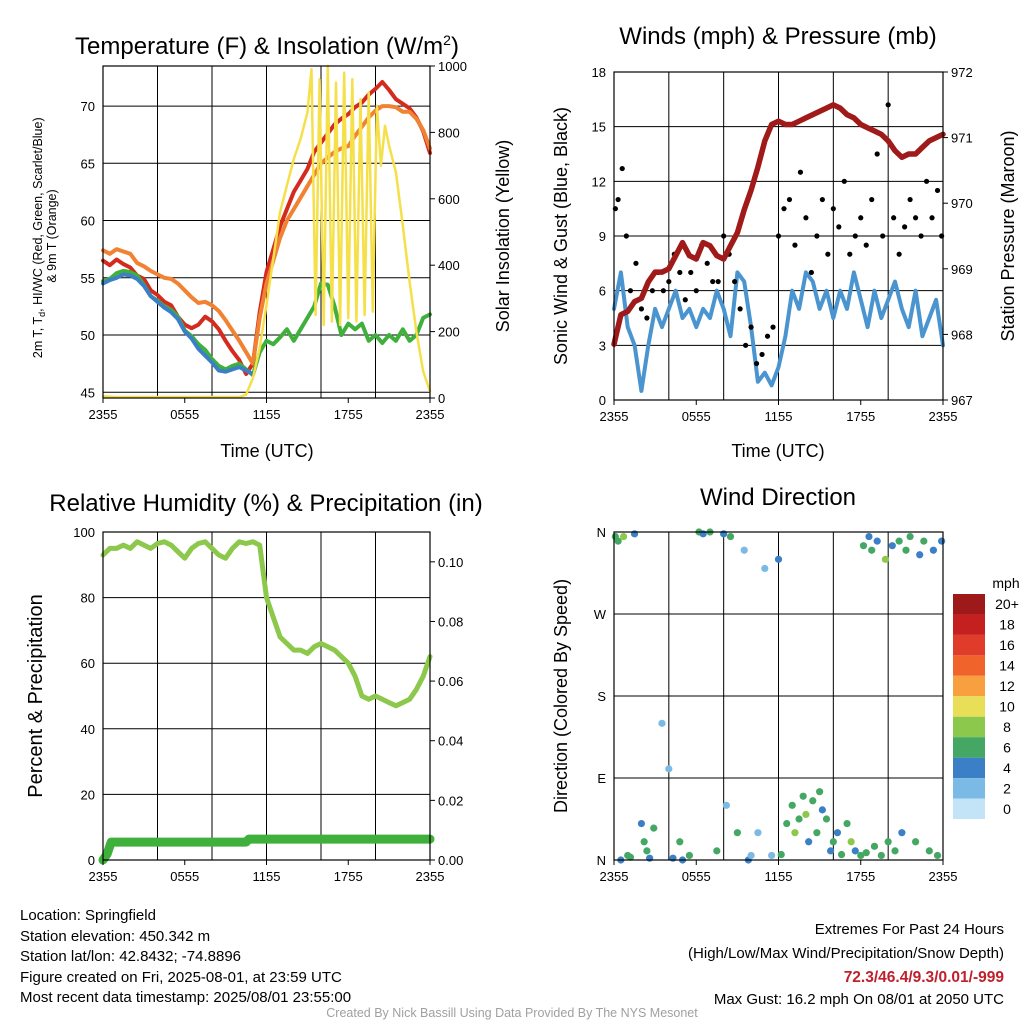 The image size is (1024, 1024). Describe the element at coordinates (178, 324) in the screenshot. I see `series-hi-wc` at that location.